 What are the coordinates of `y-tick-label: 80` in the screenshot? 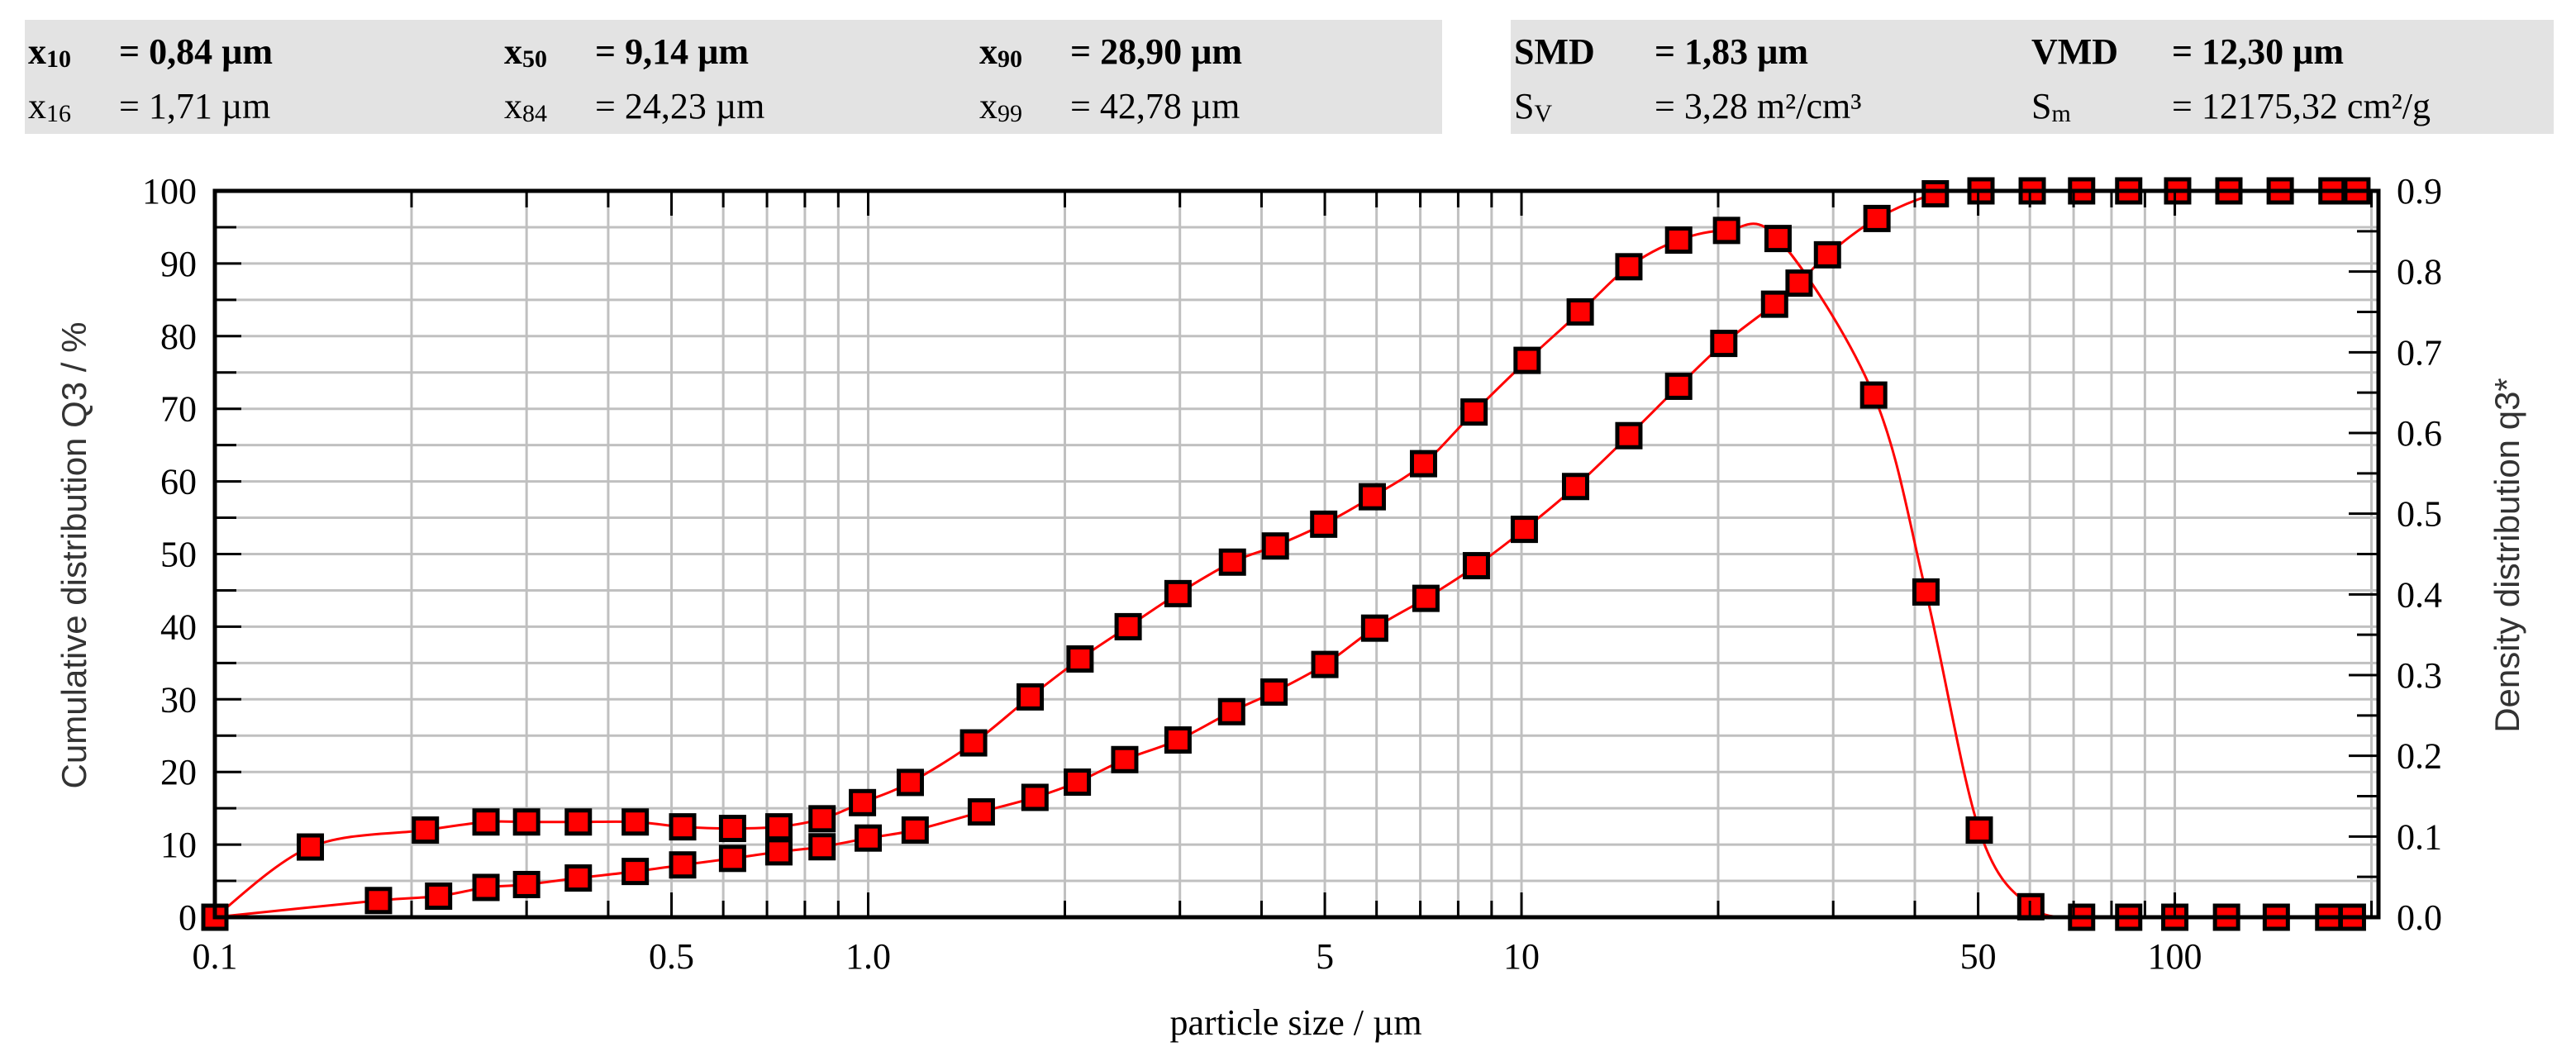 It's located at (178, 336).